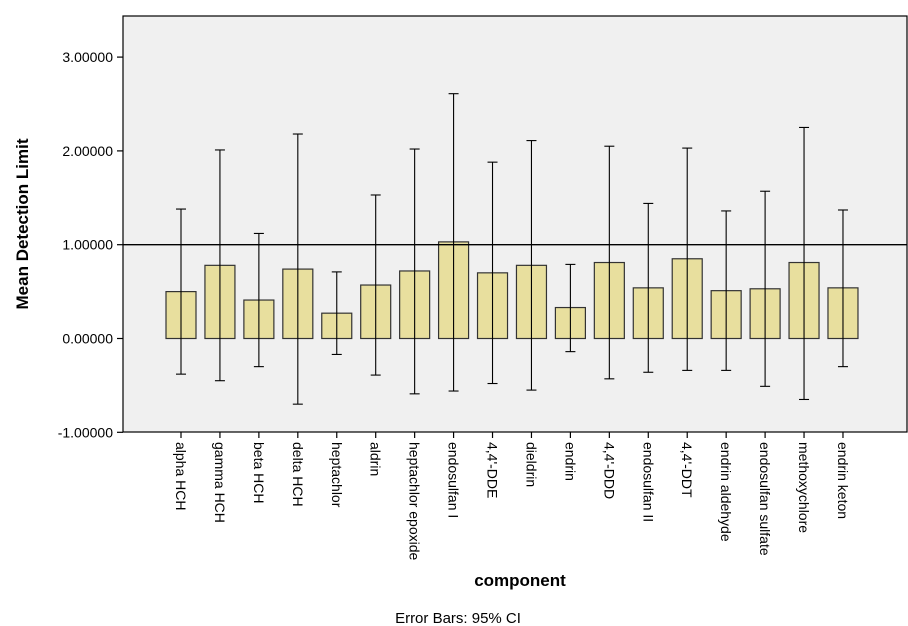 The width and height of the screenshot is (908, 626). I want to click on x-tick-label: beta HCH, so click(259, 472).